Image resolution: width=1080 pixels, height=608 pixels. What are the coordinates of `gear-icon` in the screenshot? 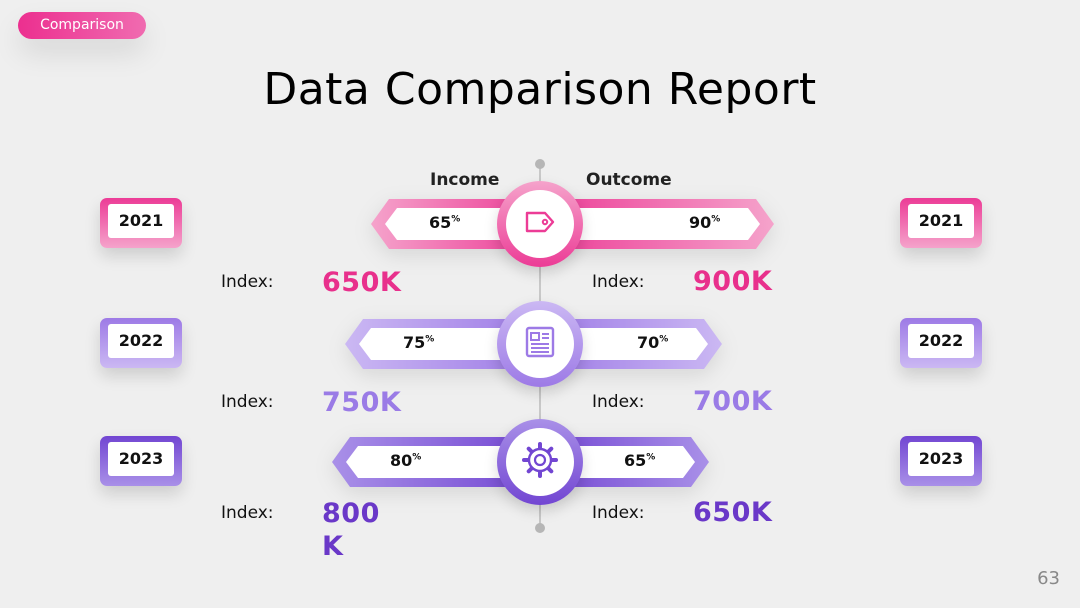 It's located at (540, 462).